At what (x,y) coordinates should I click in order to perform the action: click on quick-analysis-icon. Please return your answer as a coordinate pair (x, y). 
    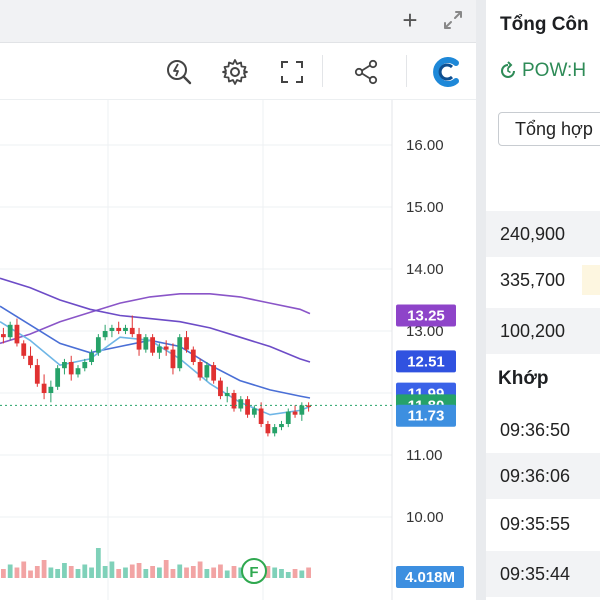
    Looking at the image, I should click on (179, 72).